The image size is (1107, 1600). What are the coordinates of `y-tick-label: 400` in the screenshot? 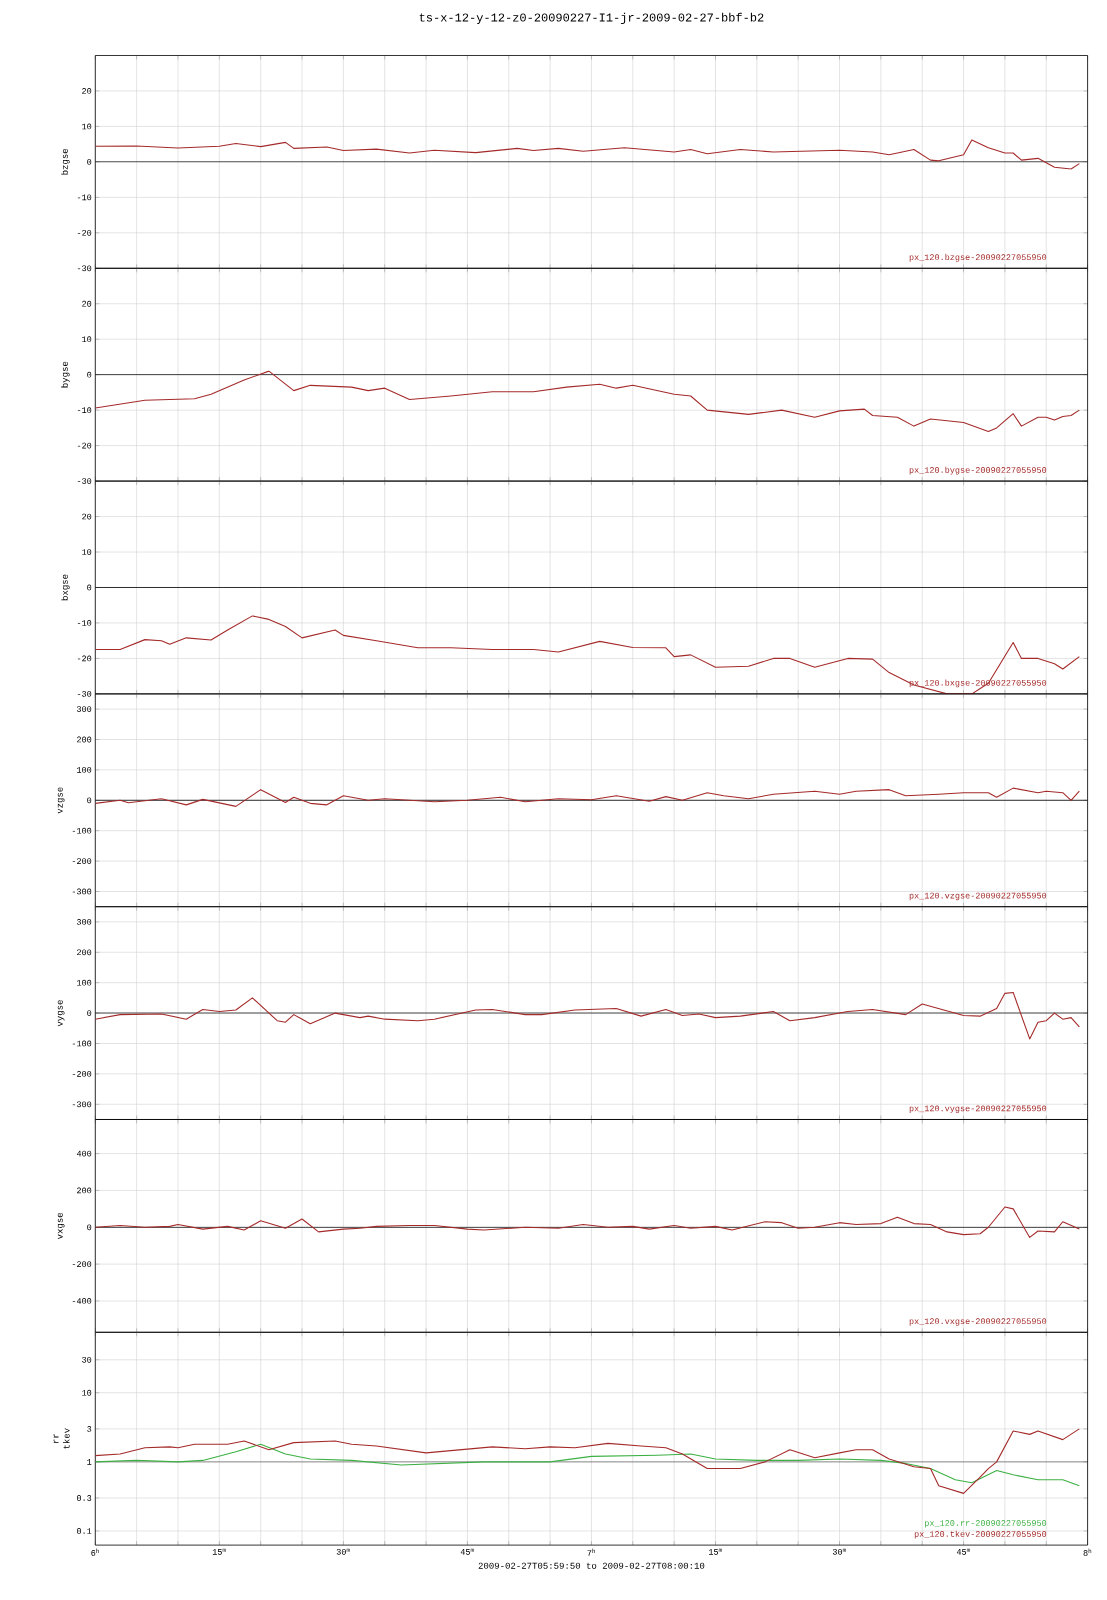 It's located at (84, 1153).